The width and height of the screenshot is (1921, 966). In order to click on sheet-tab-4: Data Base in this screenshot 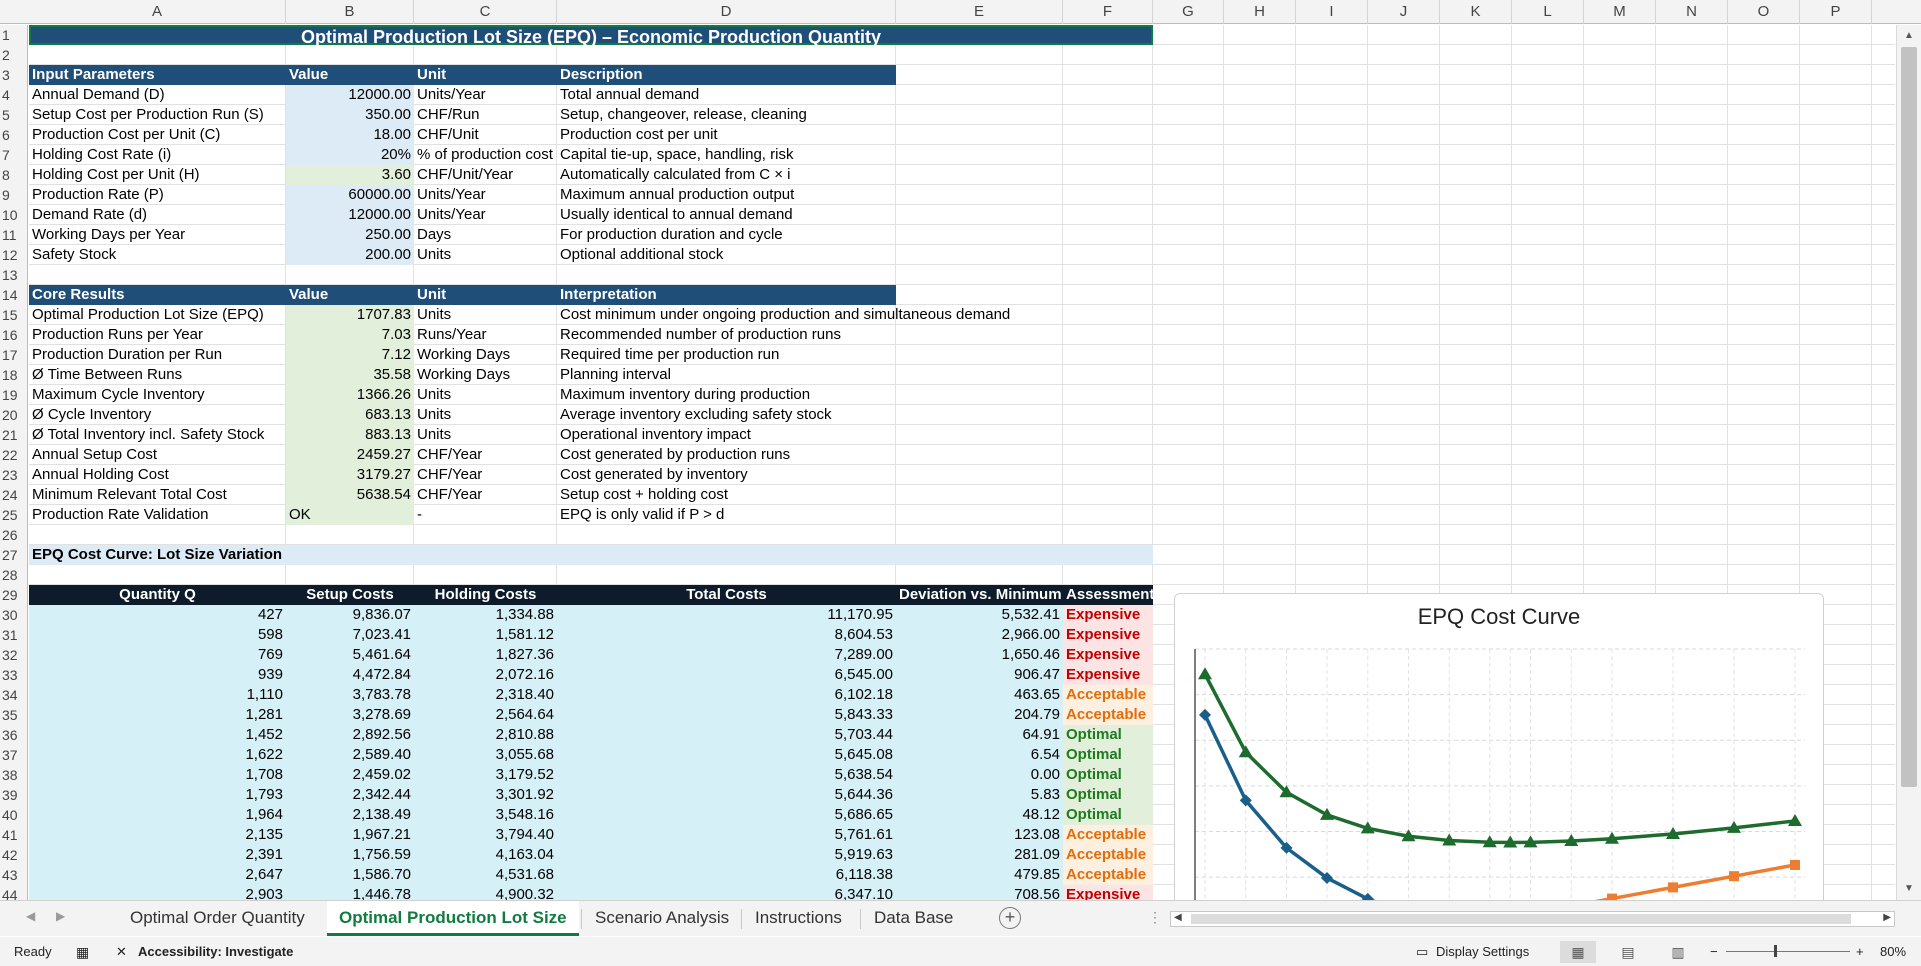, I will do `click(914, 917)`.